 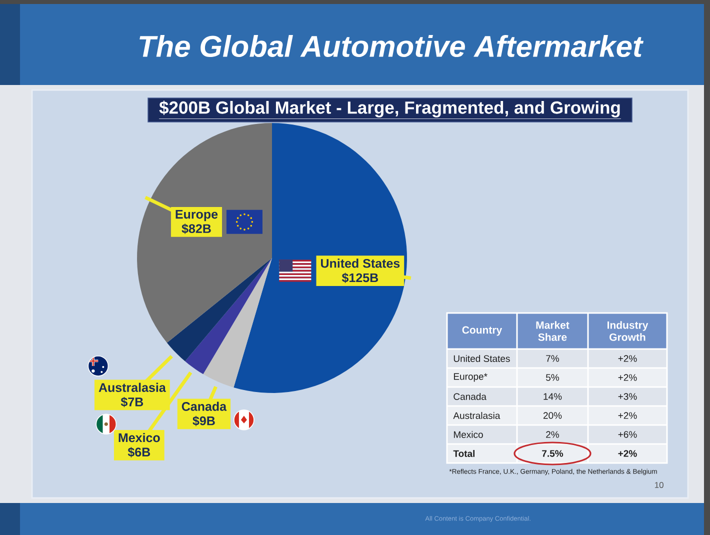 I want to click on slice-label: United States, so click(x=360, y=263).